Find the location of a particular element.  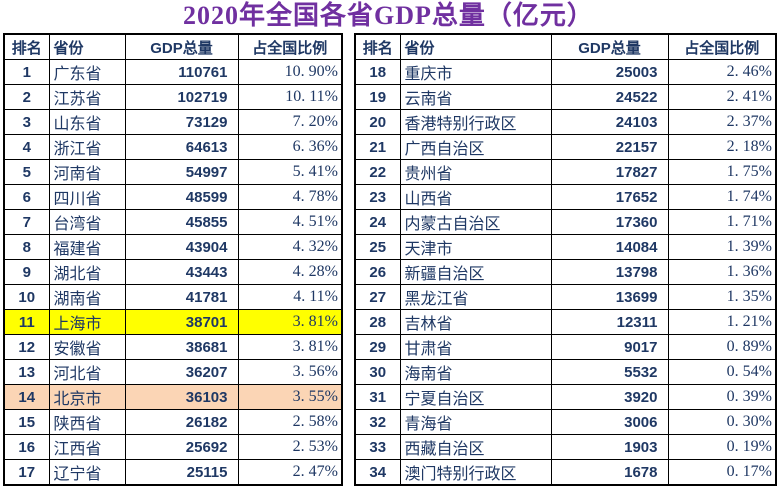

table-row: 18 重庆市 25003 2. 46% is located at coordinates (565, 72).